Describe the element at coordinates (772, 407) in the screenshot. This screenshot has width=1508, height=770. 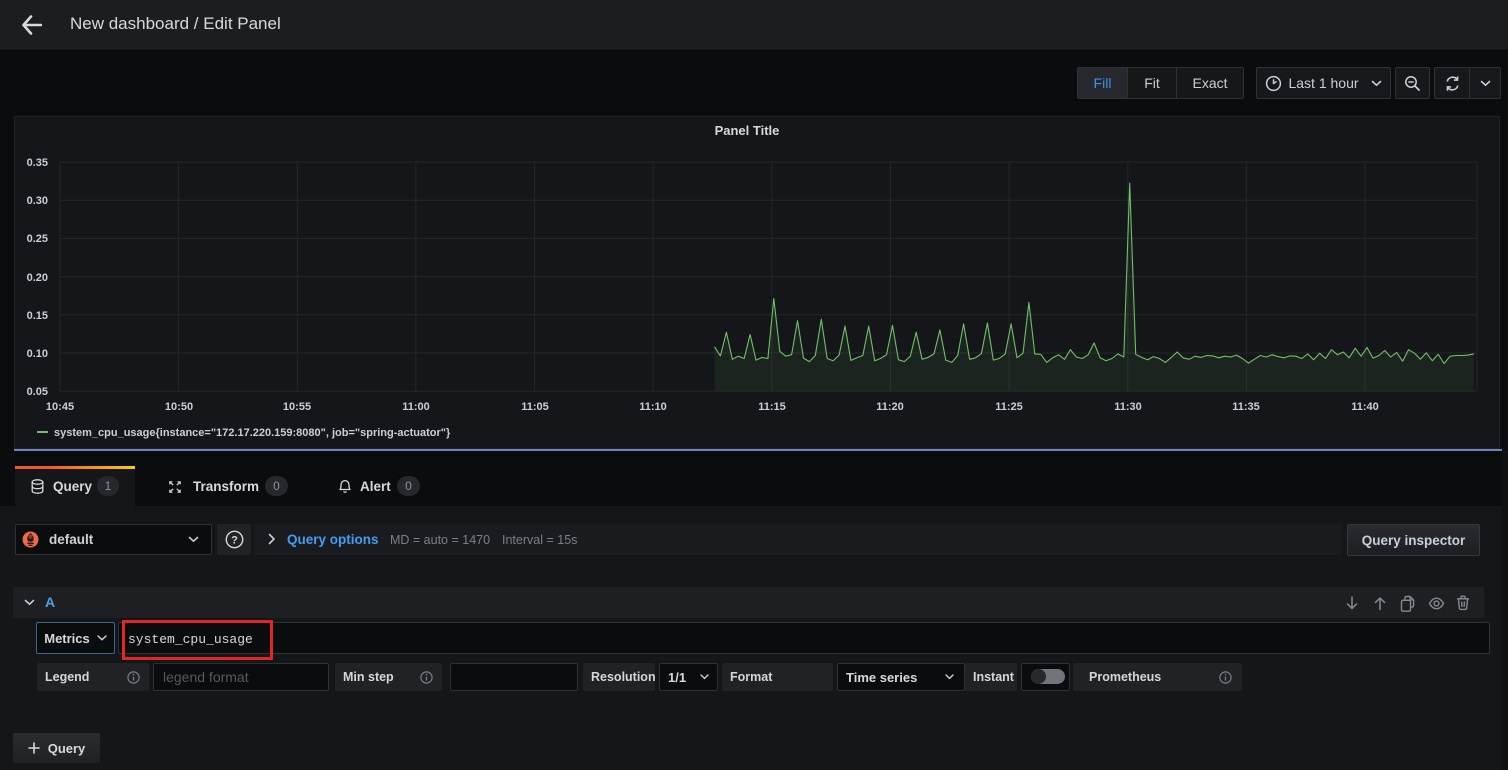
I see `svg-text: 11:15` at that location.